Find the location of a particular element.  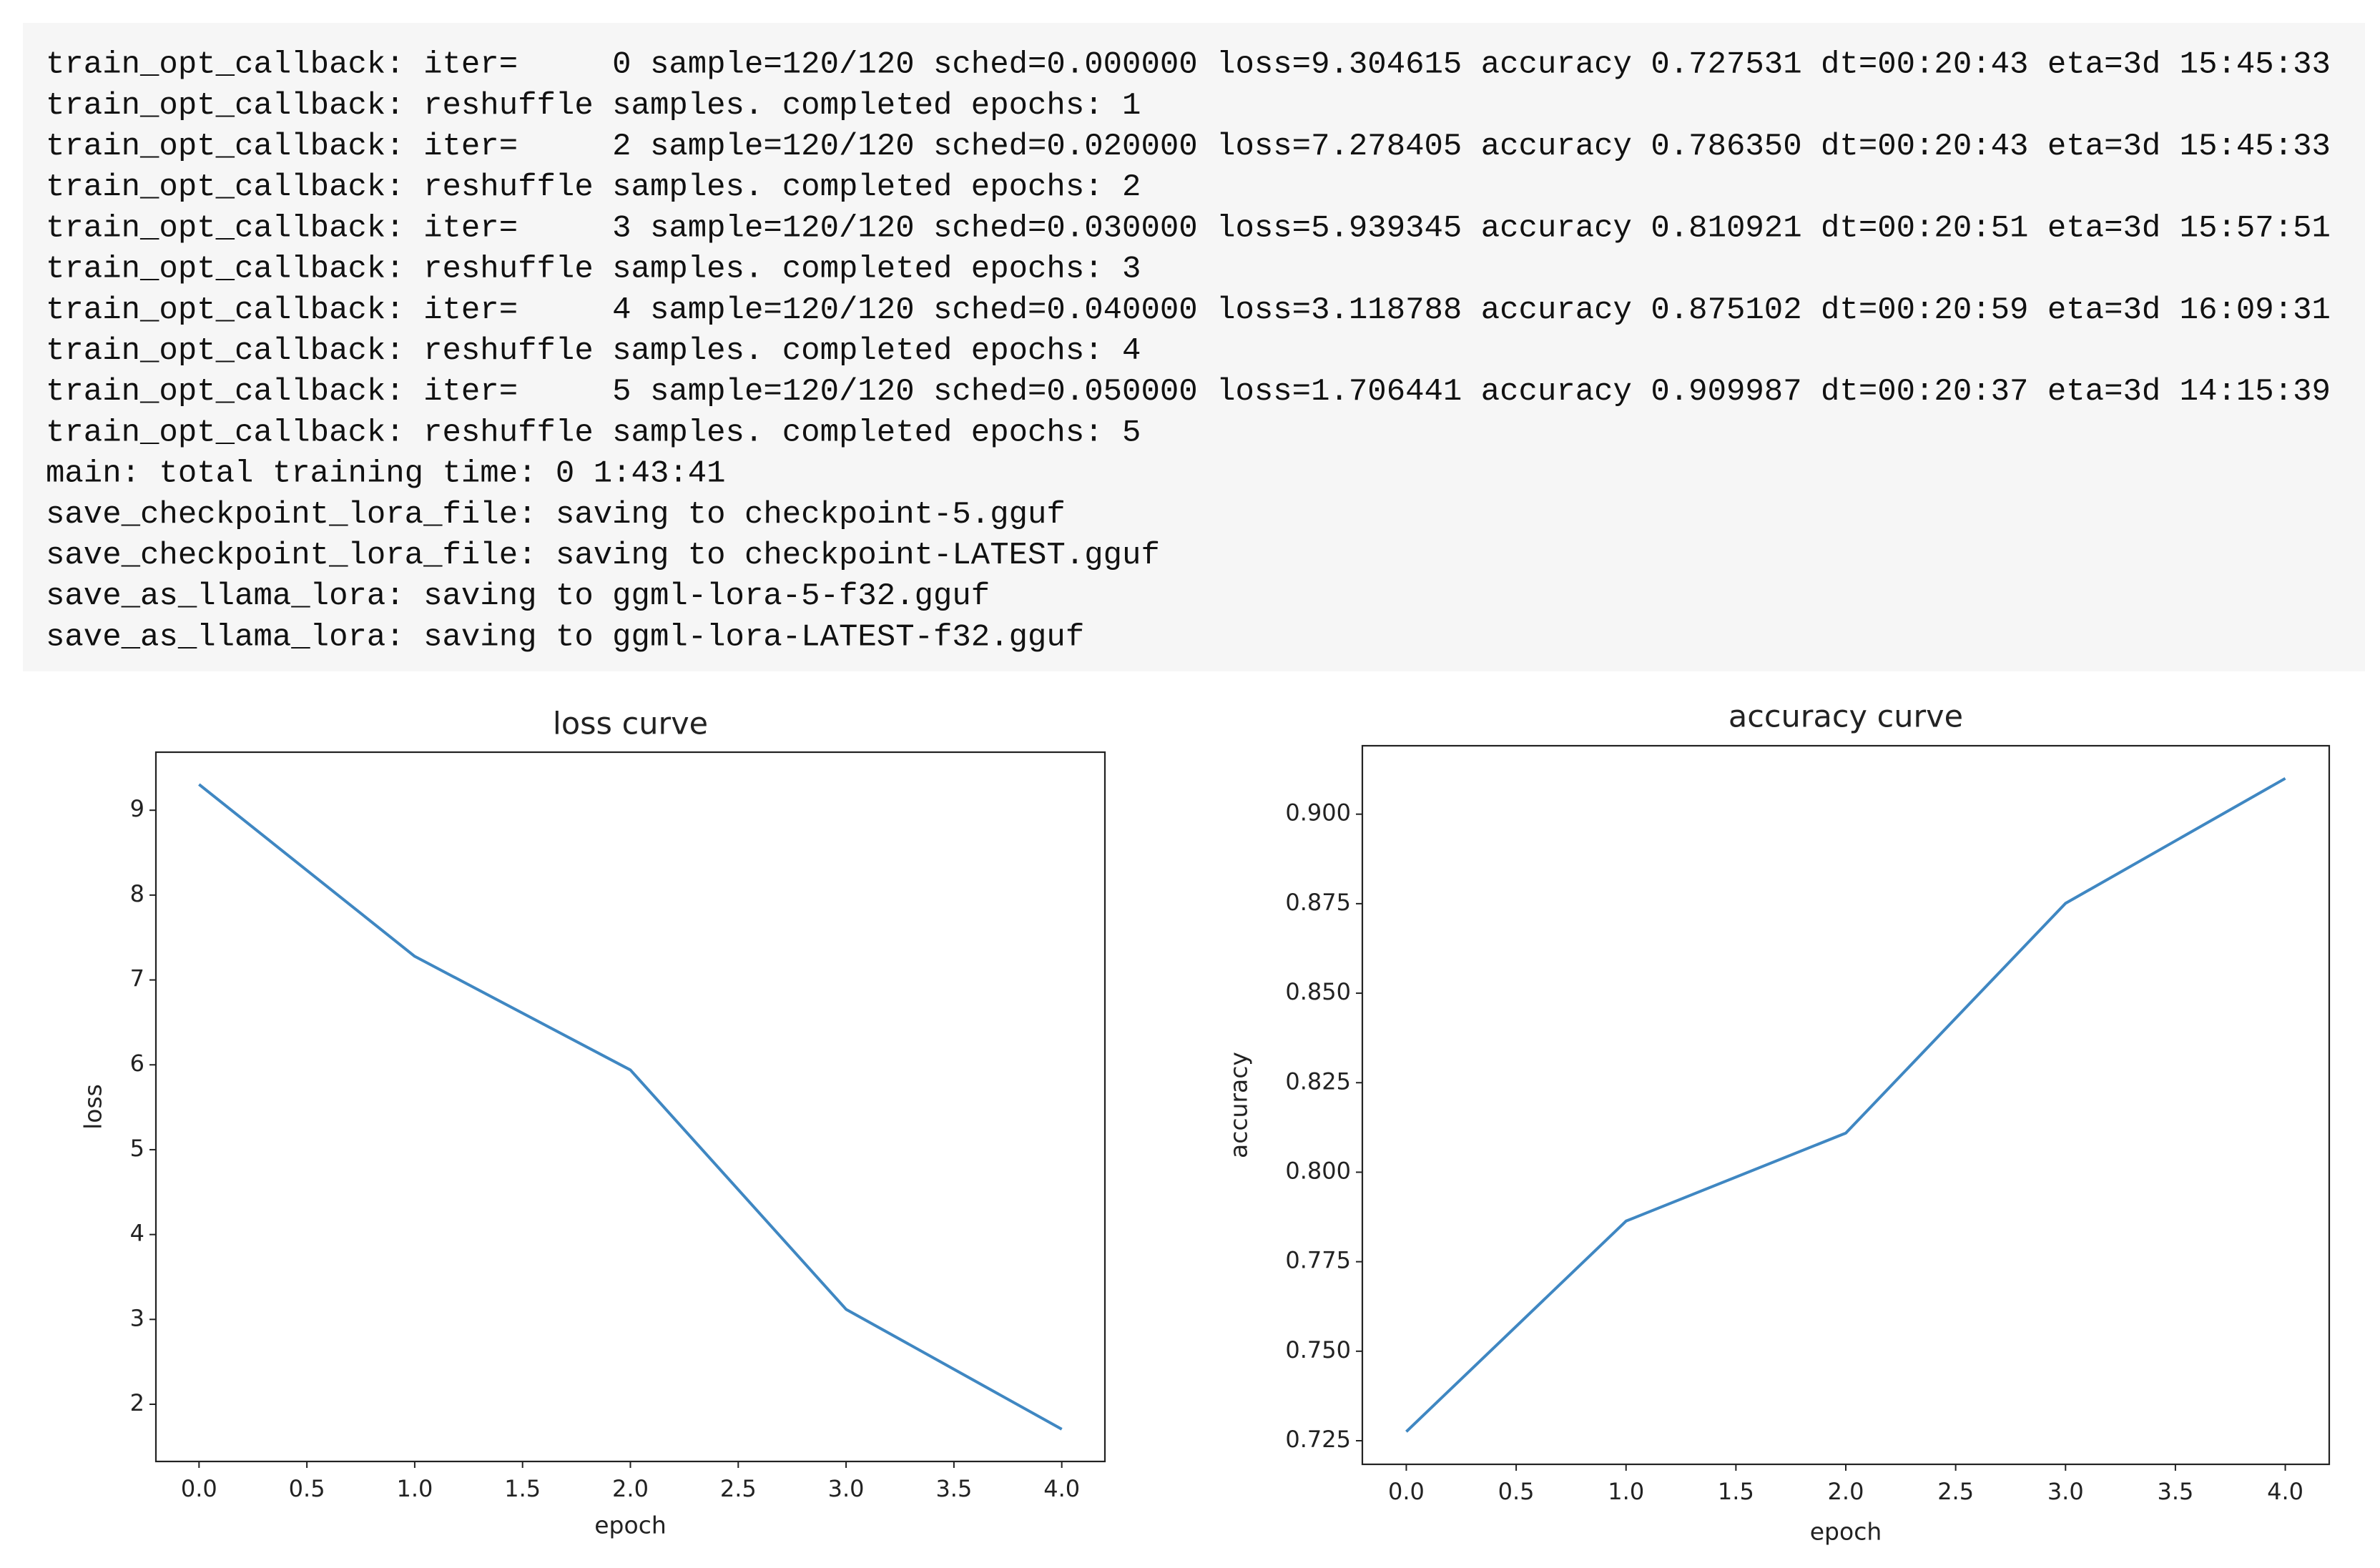

y-tick-label: 7 is located at coordinates (137, 978).